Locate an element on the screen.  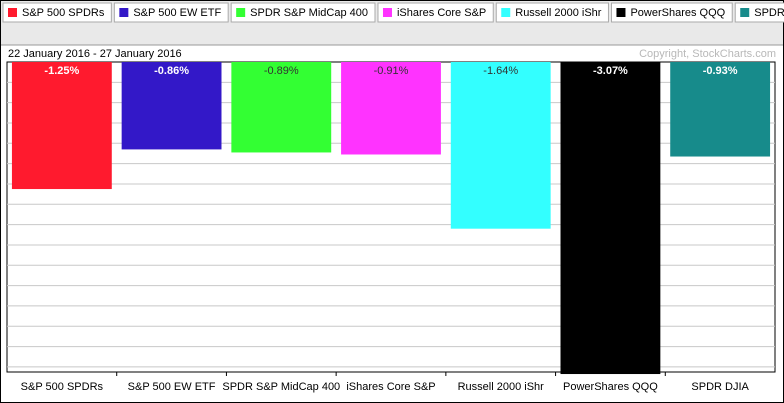
value-label: -1.25% is located at coordinates (61, 71).